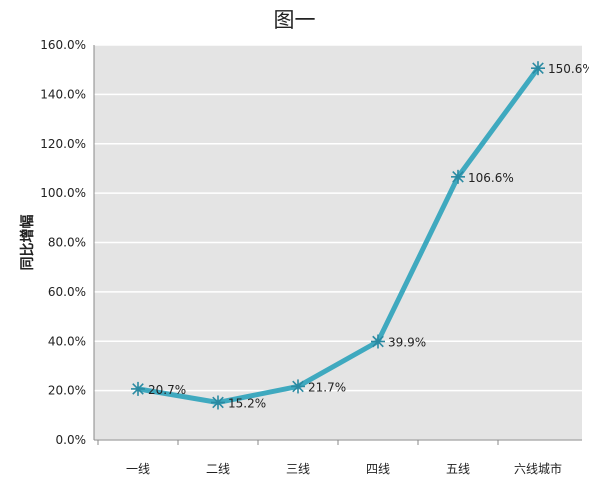 The height and width of the screenshot is (493, 589). Describe the element at coordinates (63, 144) in the screenshot. I see `y-tick-label: 120.0%` at that location.